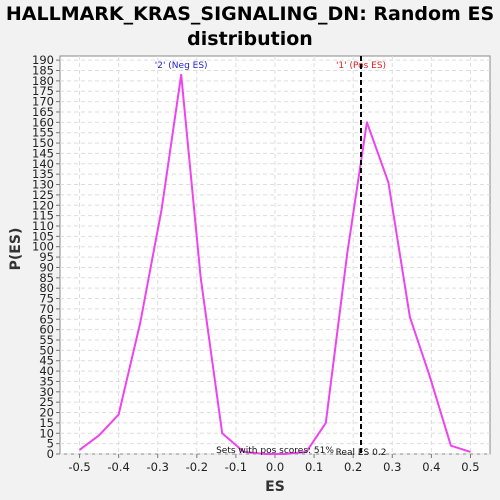 This screenshot has width=500, height=500. I want to click on y-tick-label: 165, so click(43, 112).